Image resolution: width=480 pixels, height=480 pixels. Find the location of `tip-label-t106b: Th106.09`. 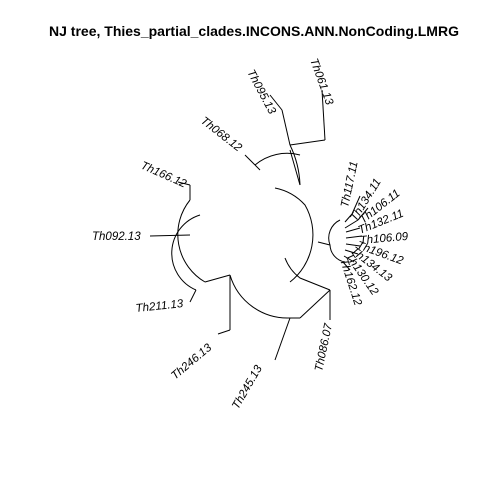

tip-label-t106b: Th106.09 is located at coordinates (384, 239).